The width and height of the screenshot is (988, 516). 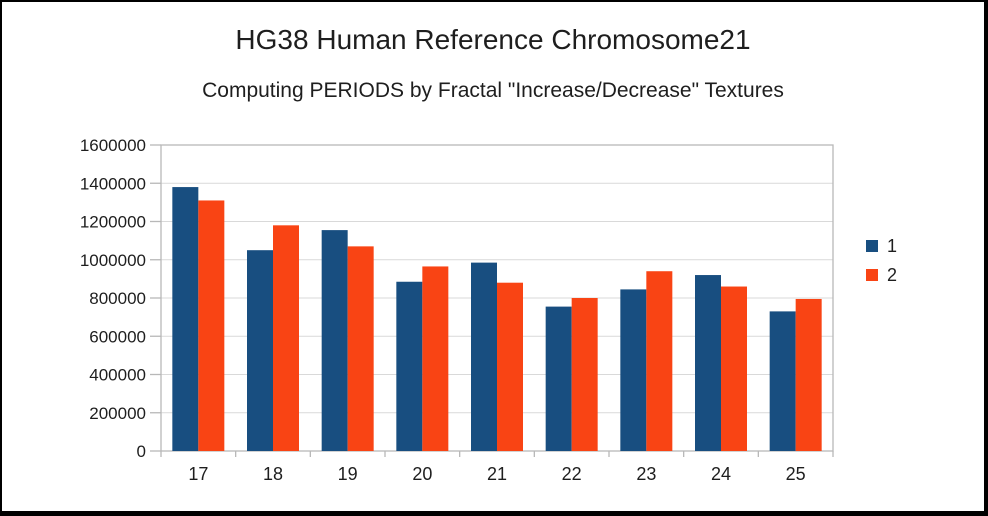 What do you see at coordinates (493, 39) in the screenshot?
I see `chart-title: HG38 Human Reference Chromosome21` at bounding box center [493, 39].